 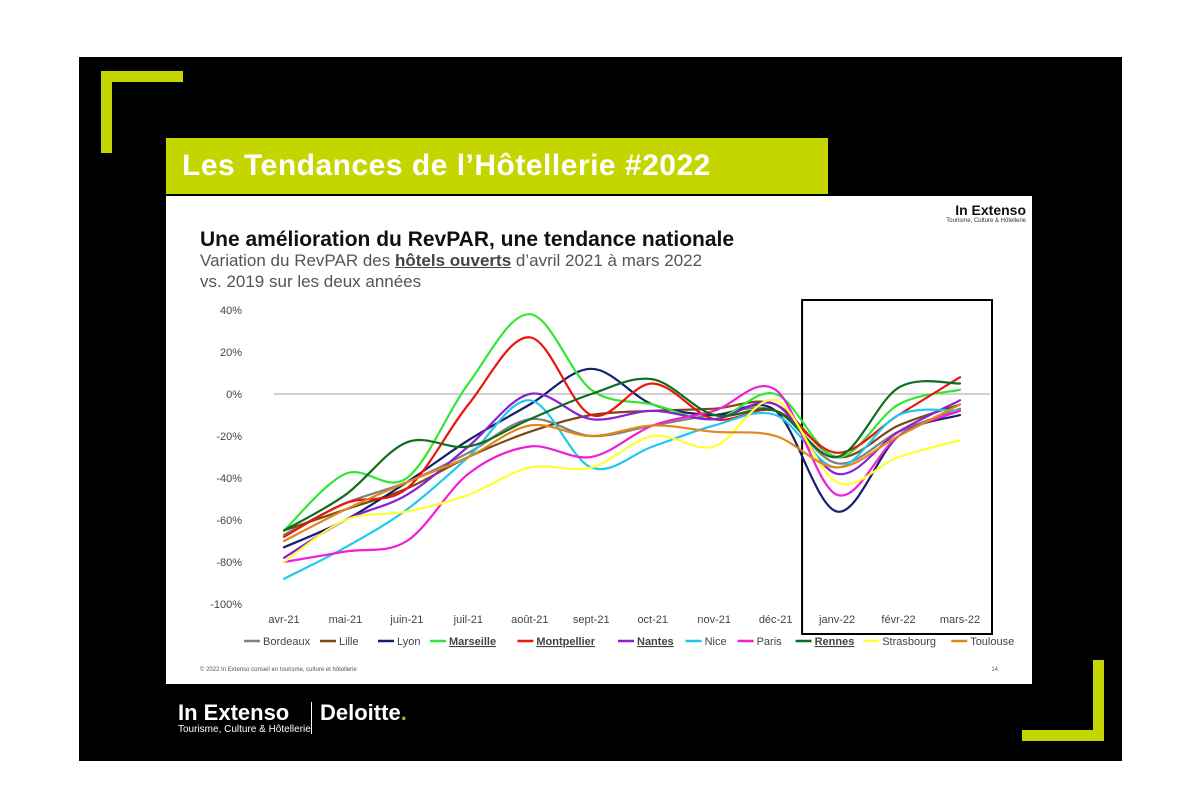 What do you see at coordinates (990, 210) in the screenshot?
I see `slide-logo-text: In Extenso` at bounding box center [990, 210].